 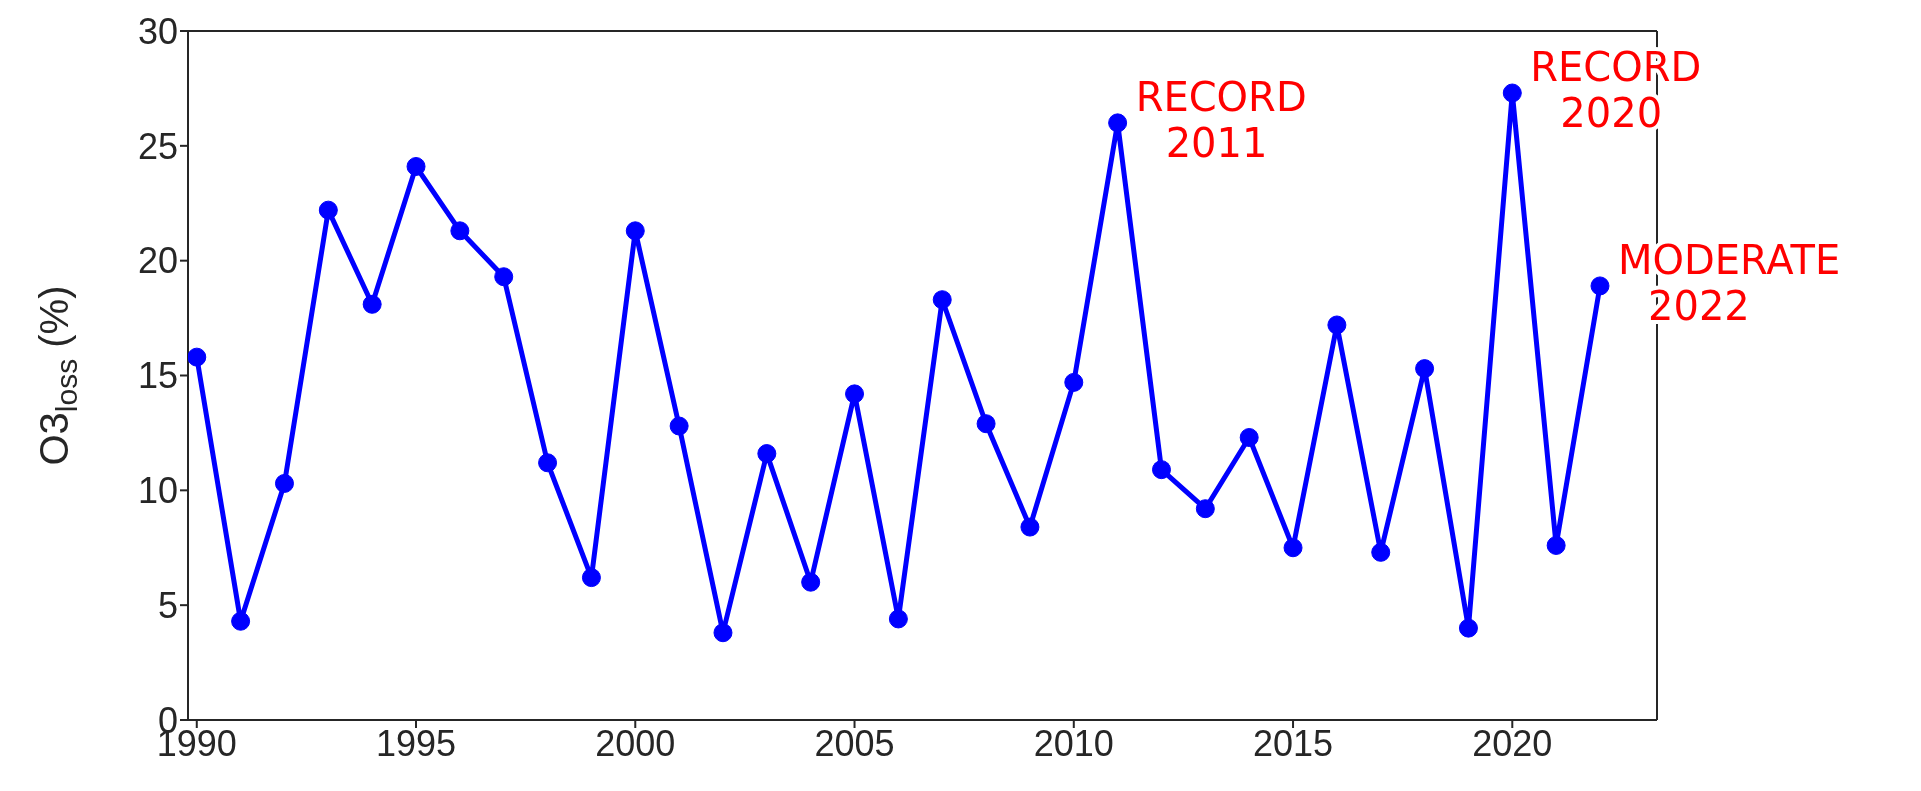 What do you see at coordinates (157, 31) in the screenshot?
I see `y-tick-label: 30` at bounding box center [157, 31].